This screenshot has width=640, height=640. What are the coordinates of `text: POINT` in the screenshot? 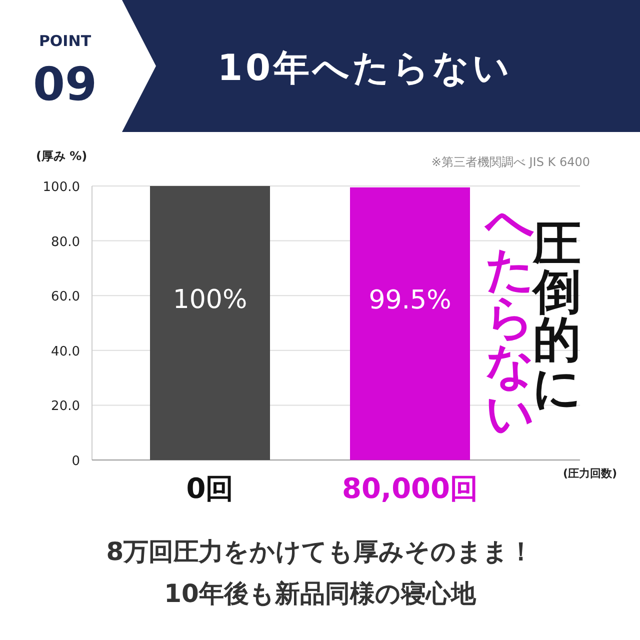 It's located at (65, 41).